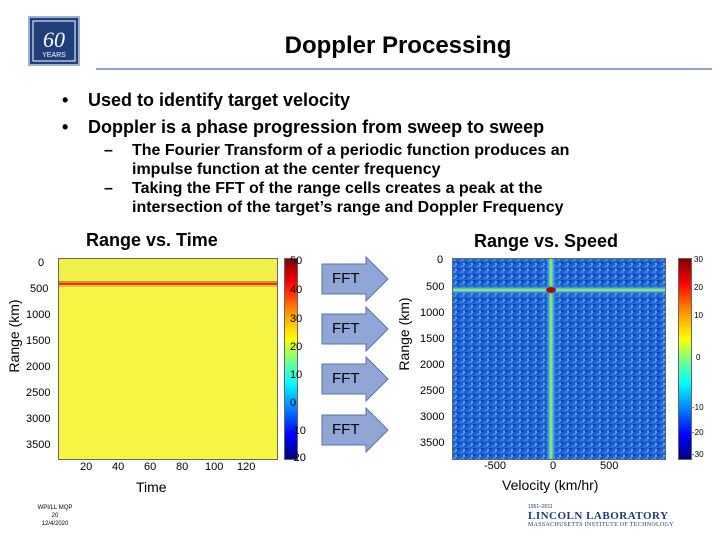 Image resolution: width=720 pixels, height=540 pixels. Describe the element at coordinates (559, 359) in the screenshot. I see `right-heatmap` at that location.